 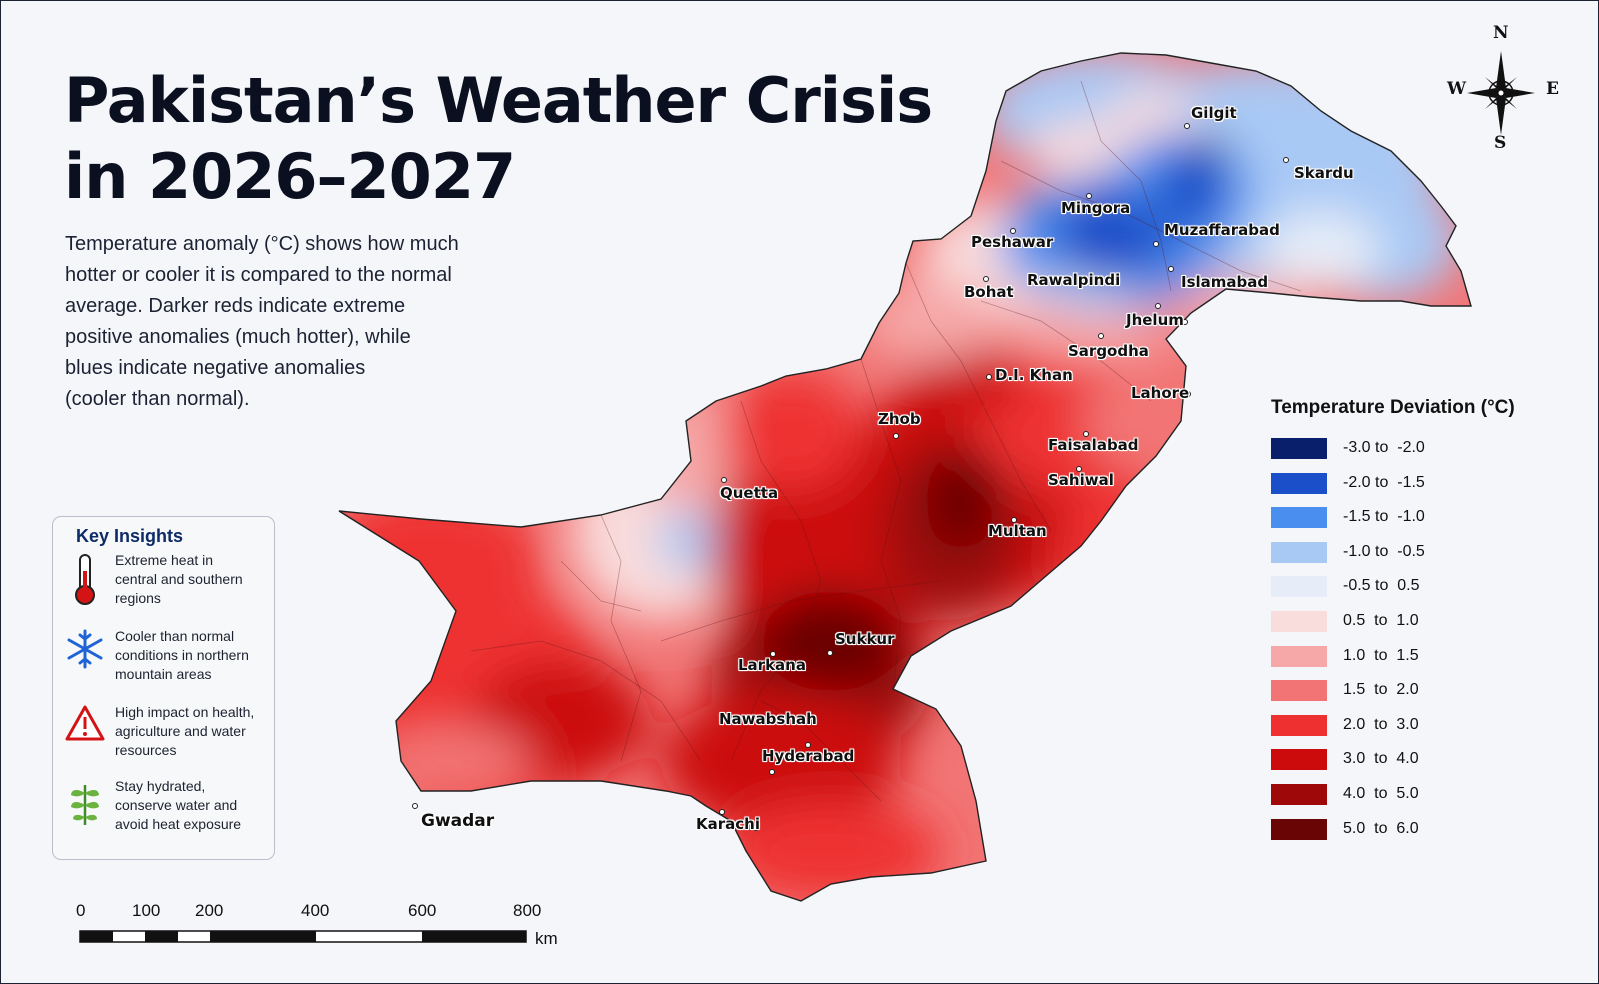 I want to click on city-label-larkana: Larkana, so click(x=772, y=665).